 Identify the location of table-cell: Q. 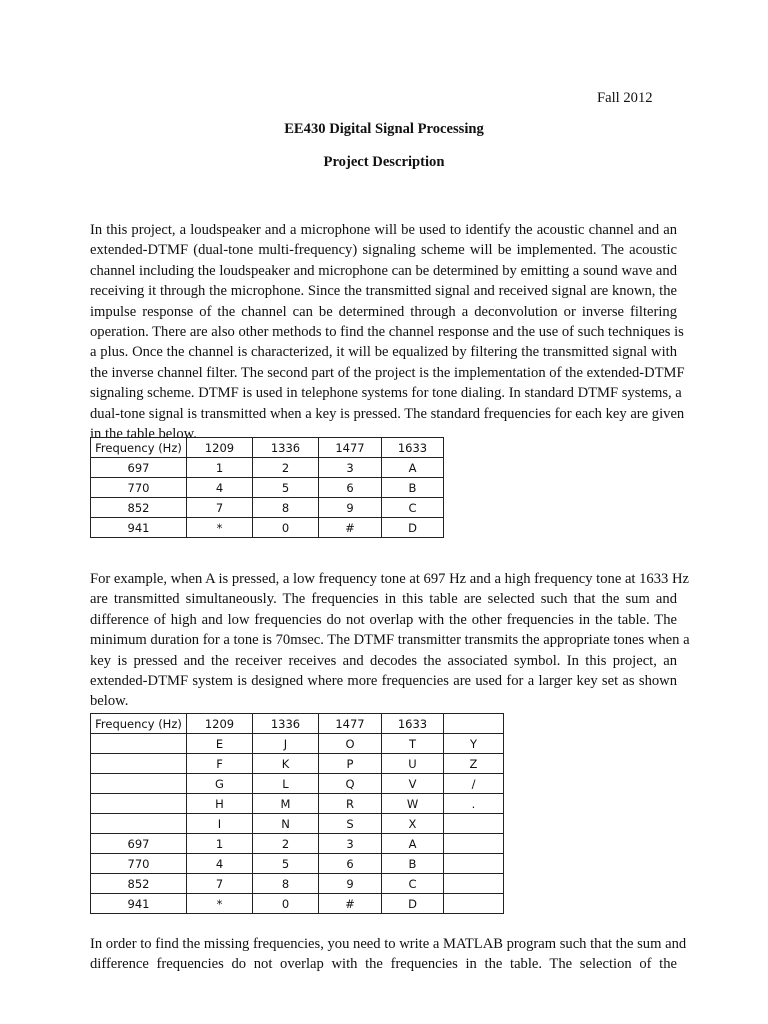
(350, 783).